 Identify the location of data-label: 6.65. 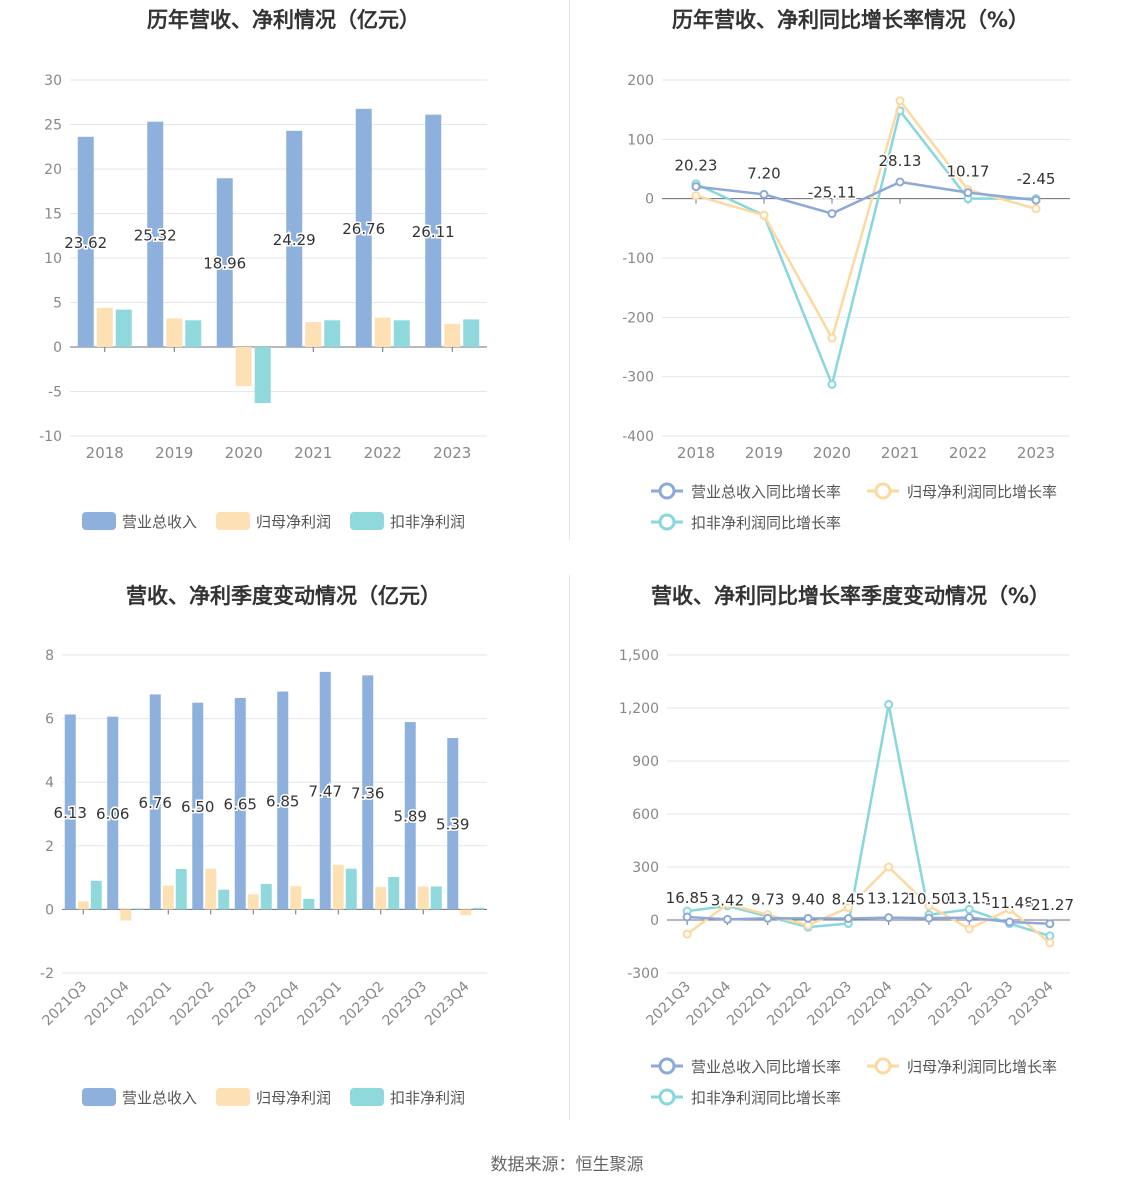
(240, 805).